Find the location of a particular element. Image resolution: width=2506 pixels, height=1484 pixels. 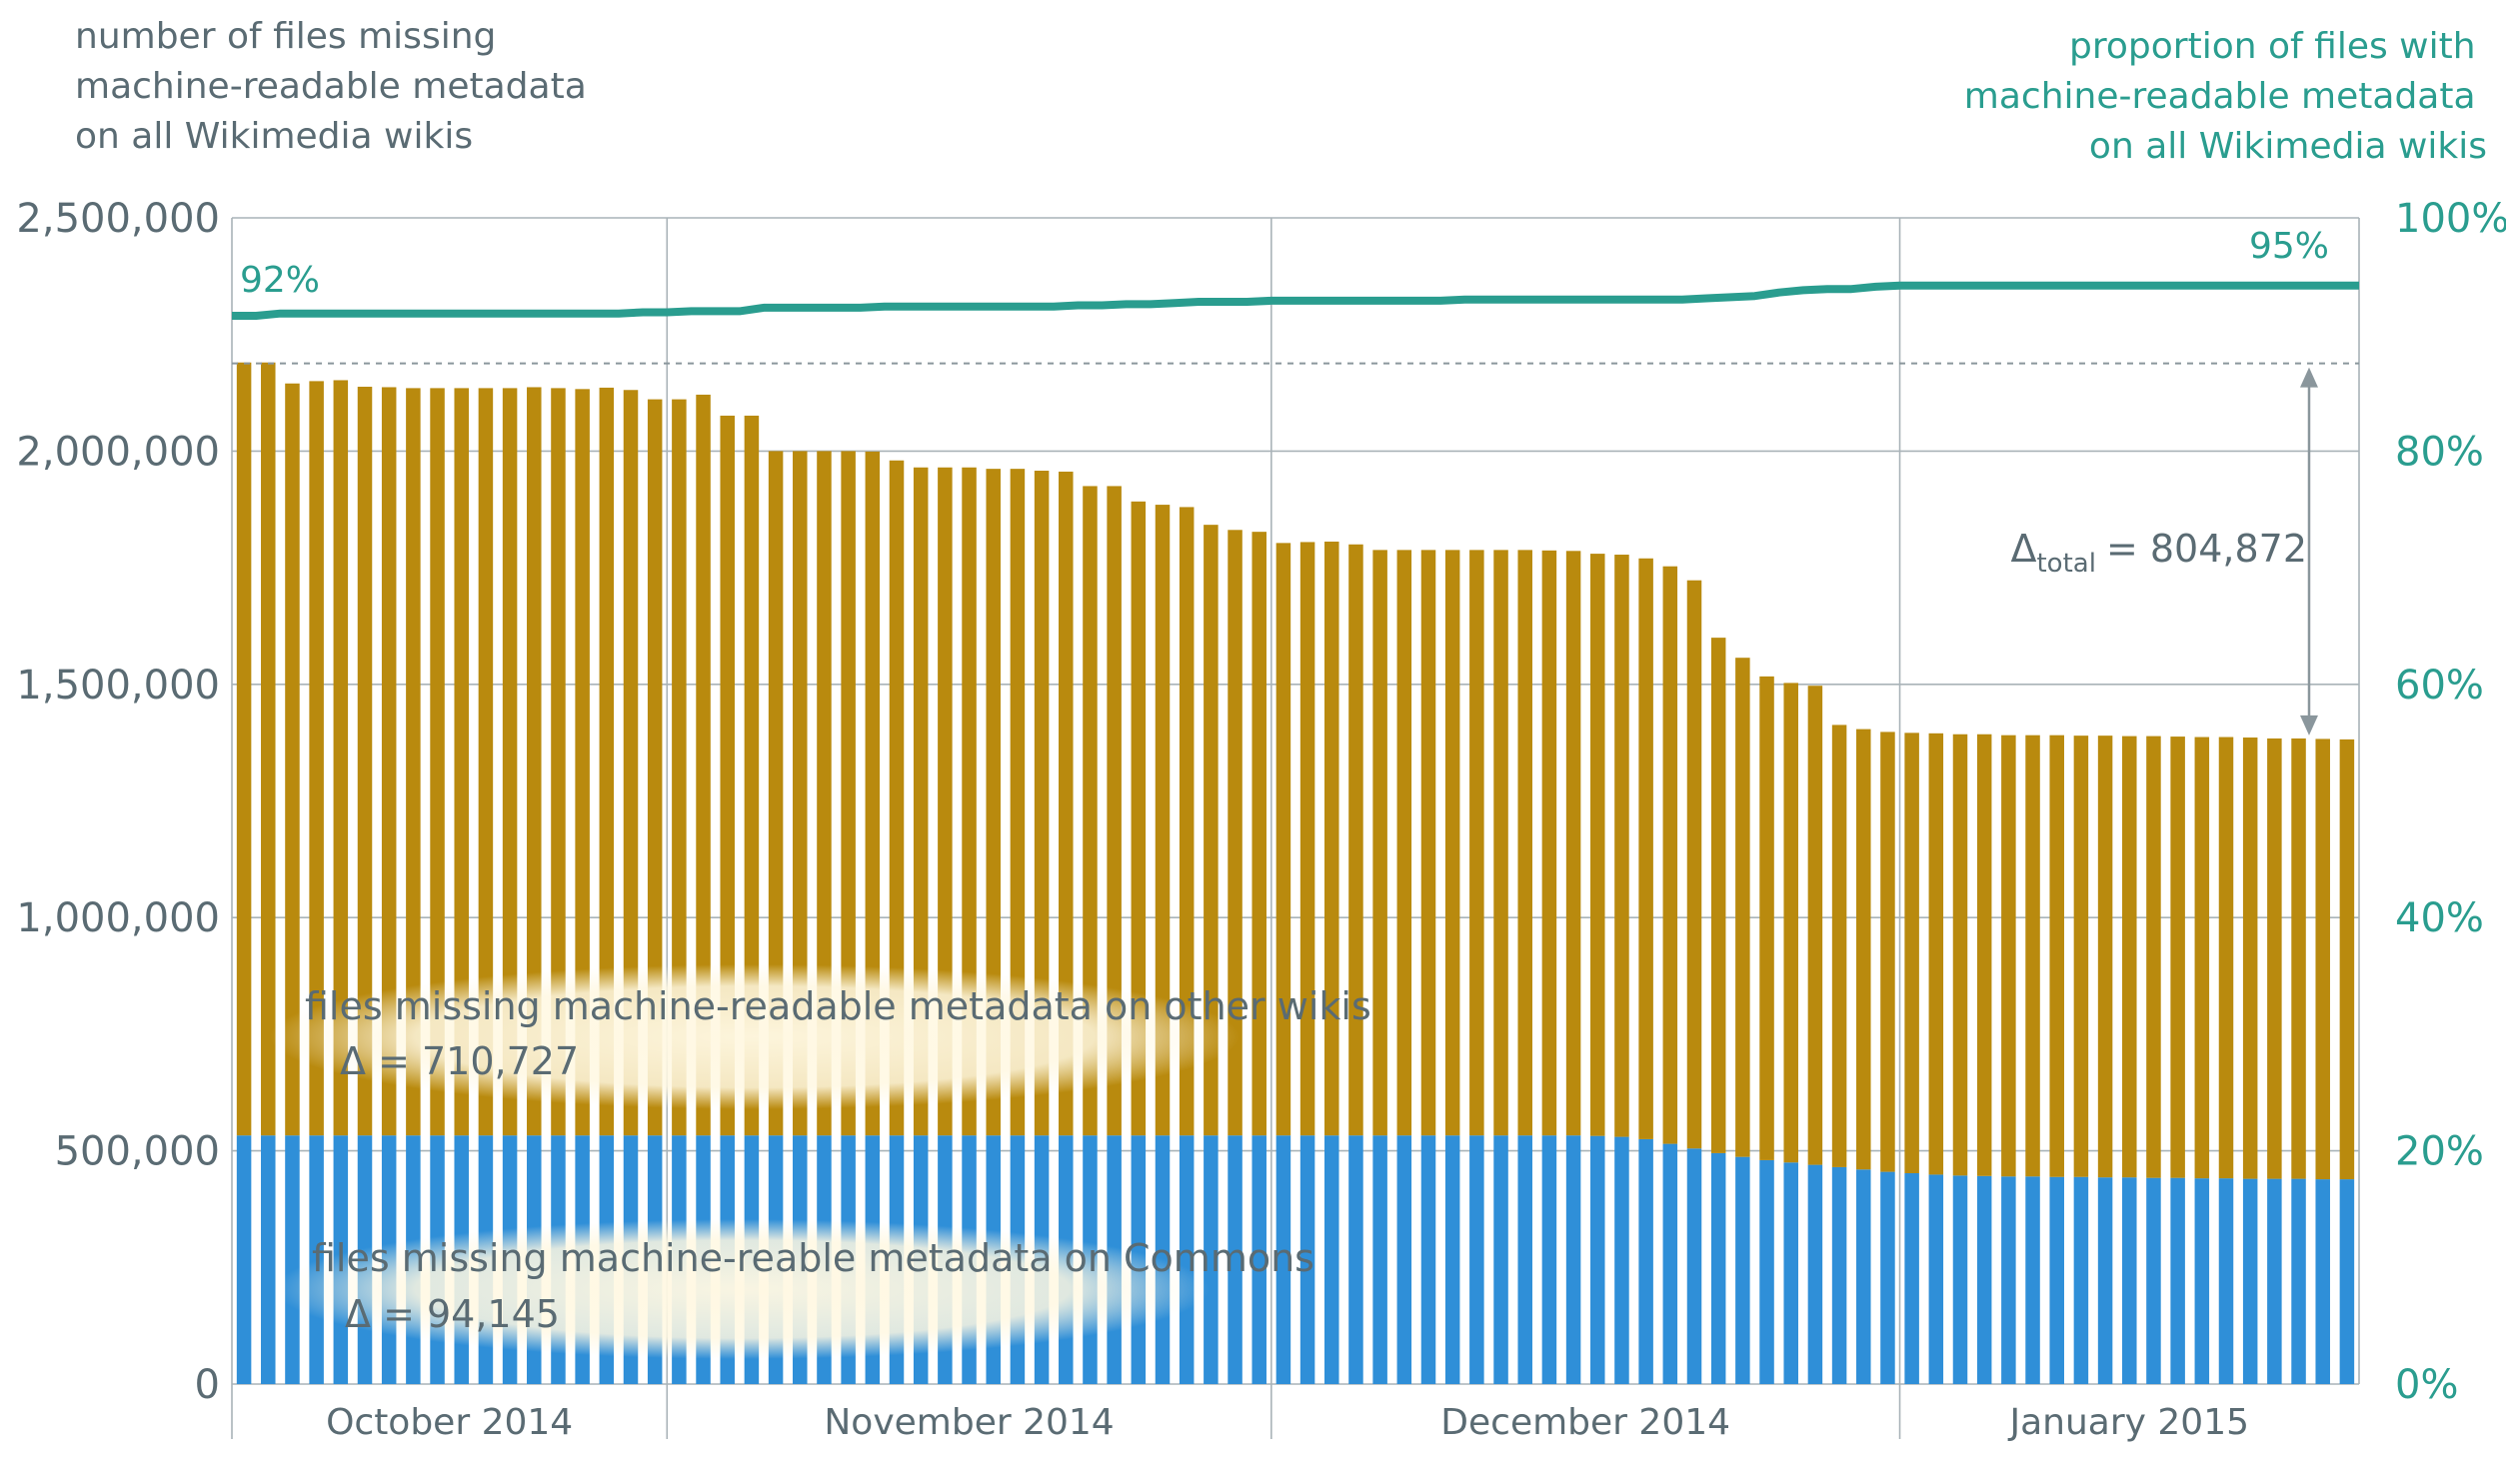

other-wikis-label-background is located at coordinates (755, 1036).